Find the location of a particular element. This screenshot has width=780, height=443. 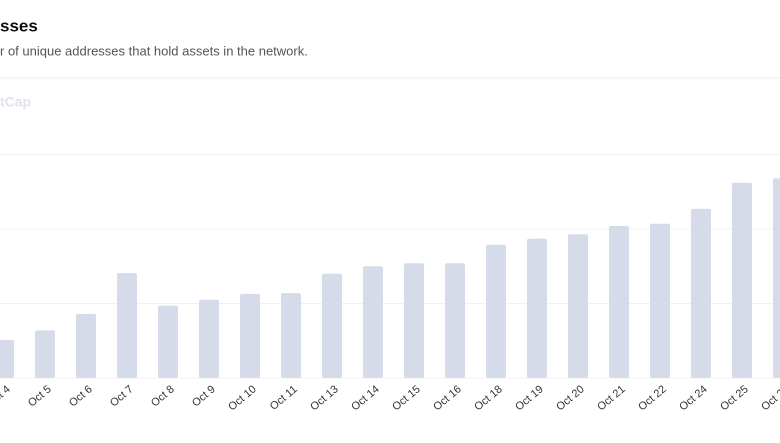

x-tick-label: Oct 13 is located at coordinates (324, 398).